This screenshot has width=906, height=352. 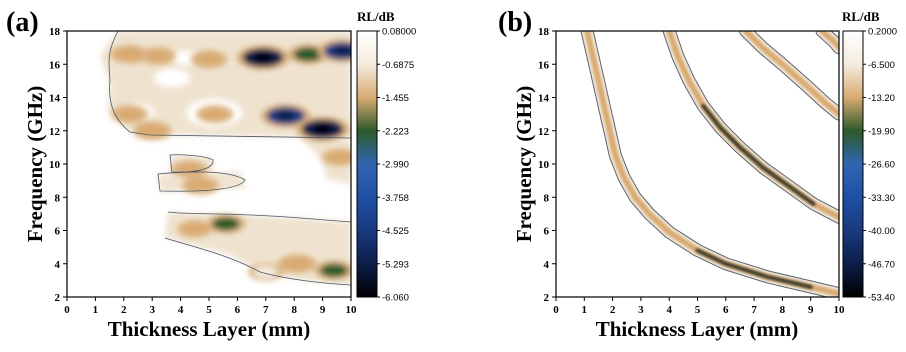 I want to click on x-tick-label-b-0: 0, so click(x=556, y=310).